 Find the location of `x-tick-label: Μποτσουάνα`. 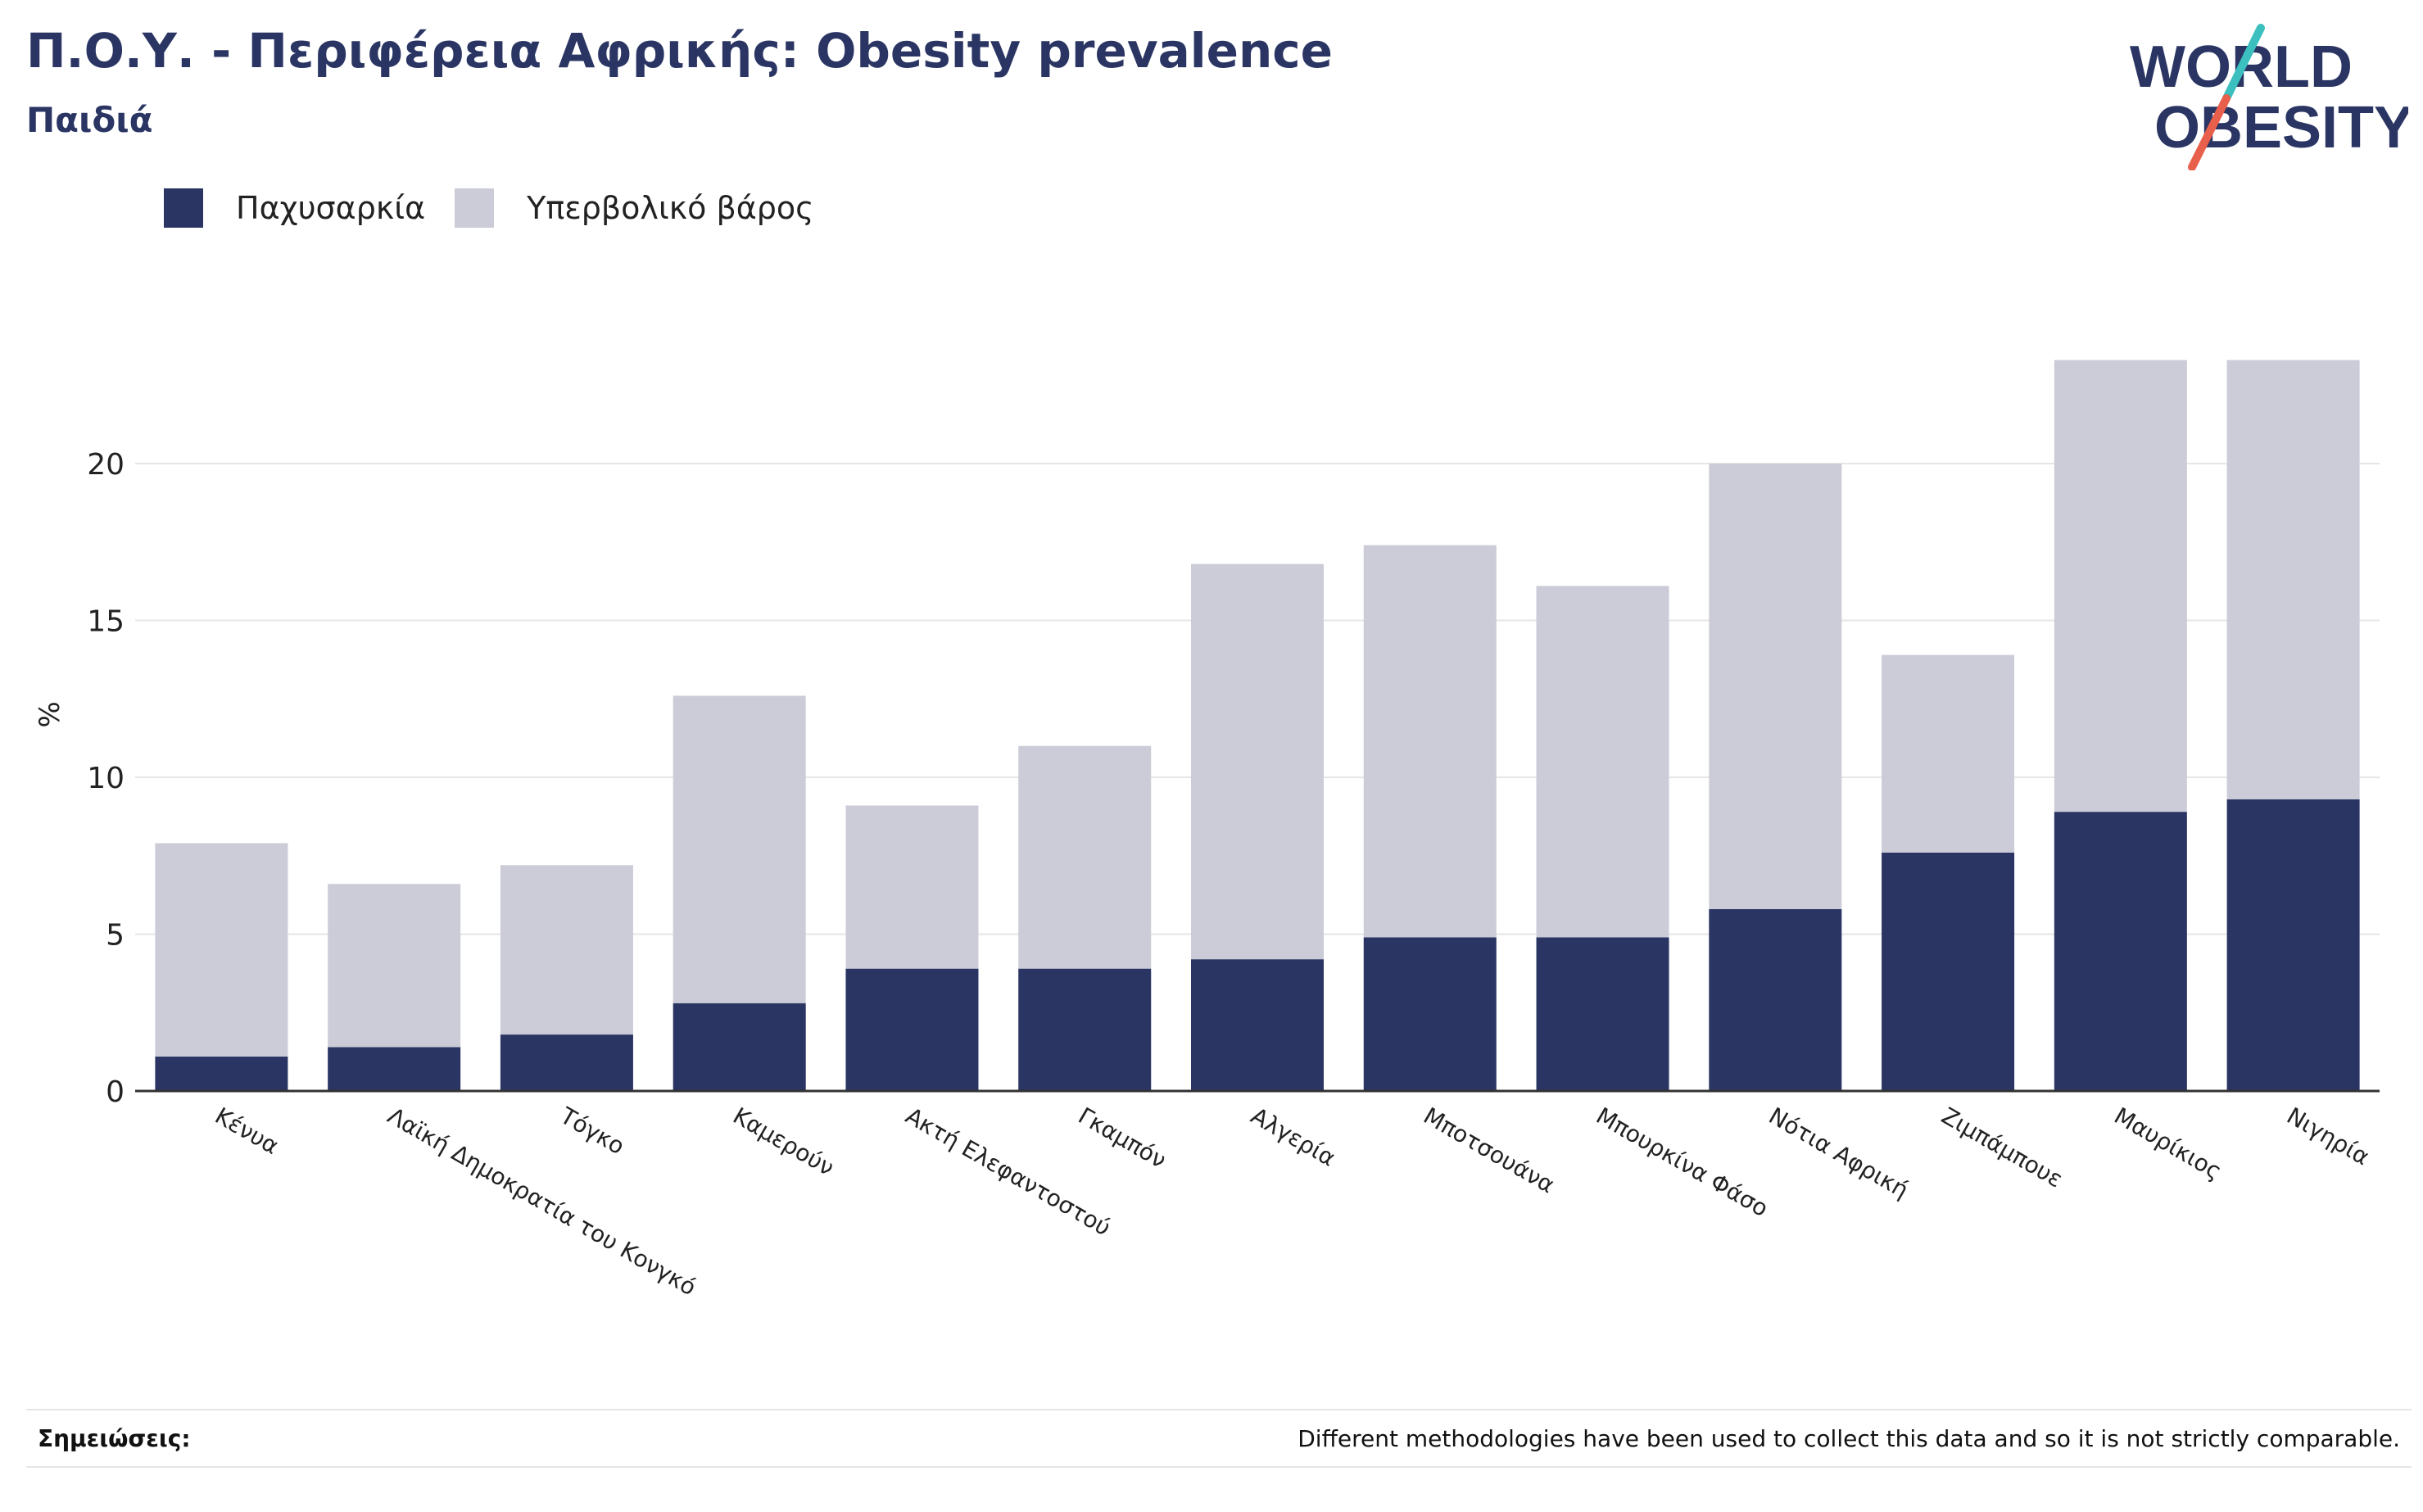

x-tick-label: Μποτσουάνα is located at coordinates (1489, 1150).